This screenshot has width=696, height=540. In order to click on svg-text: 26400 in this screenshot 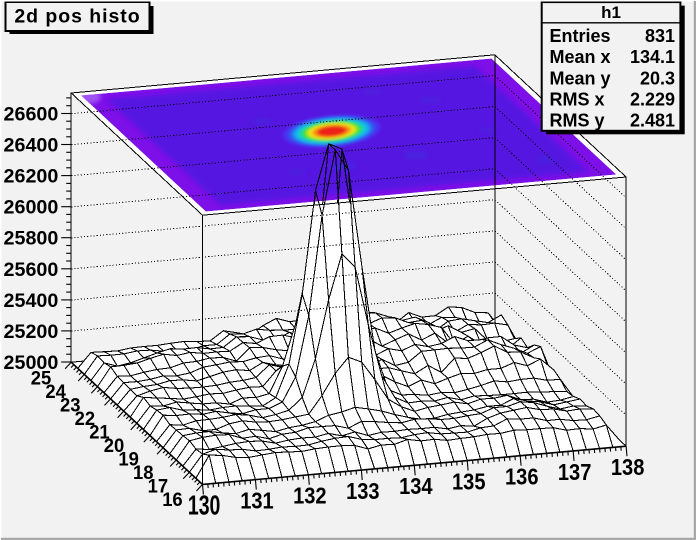, I will do `click(31, 146)`.